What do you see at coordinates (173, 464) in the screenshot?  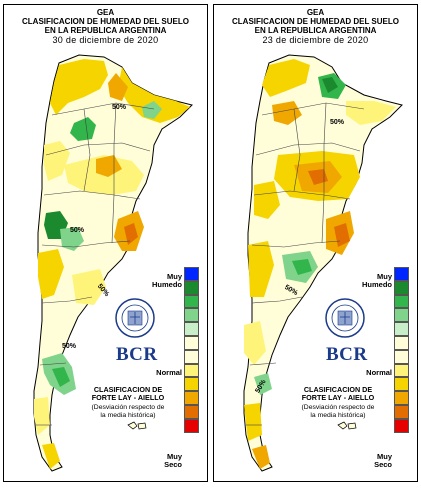 I see `legend-bottom-word-2: Seco` at bounding box center [173, 464].